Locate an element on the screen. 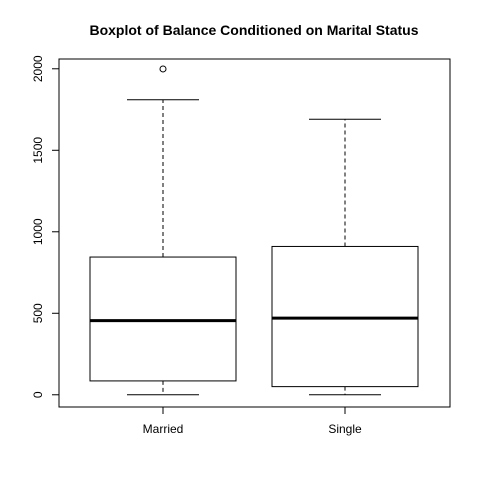  y-tick-label: 1500 is located at coordinates (38, 150).